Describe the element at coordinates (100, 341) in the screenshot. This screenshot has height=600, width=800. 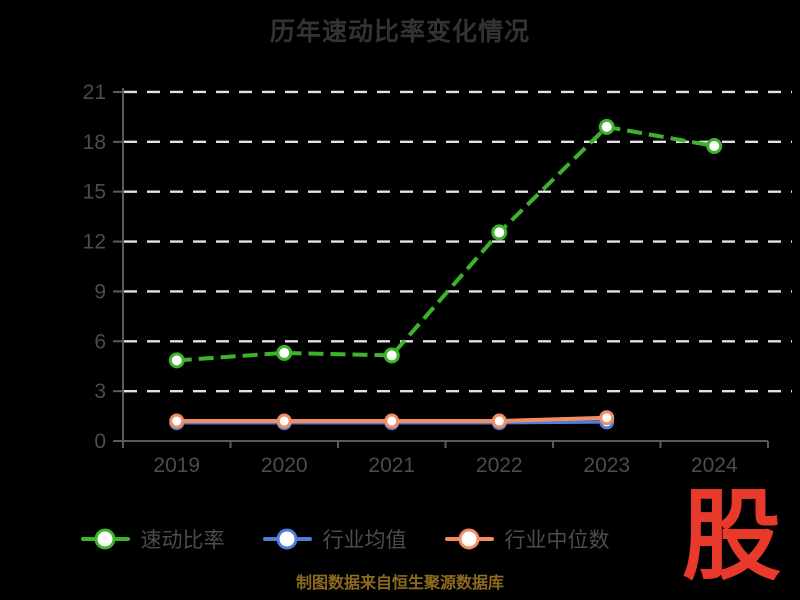
I see `y-axis-label: 6` at that location.